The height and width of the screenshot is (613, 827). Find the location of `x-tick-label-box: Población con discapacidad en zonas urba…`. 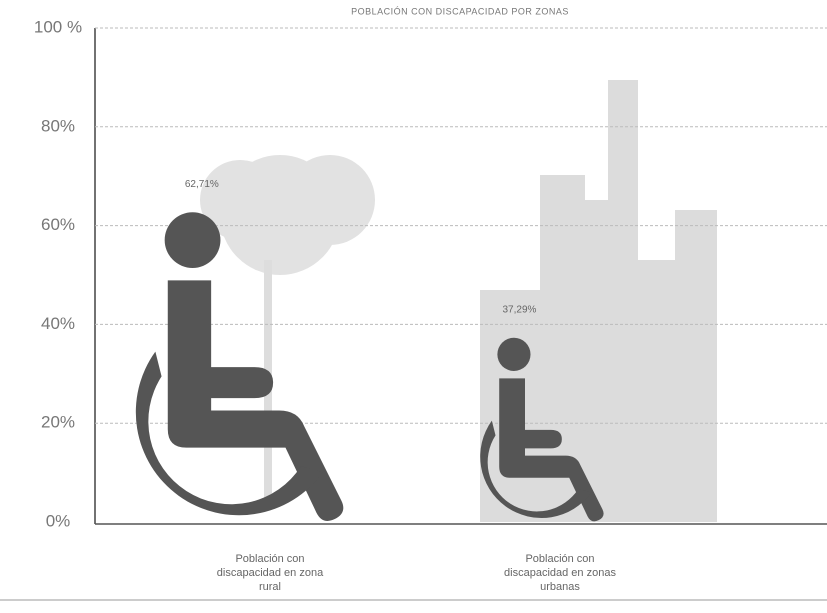

x-tick-label-box: Población con discapacidad en zonas urba… is located at coordinates (560, 573).